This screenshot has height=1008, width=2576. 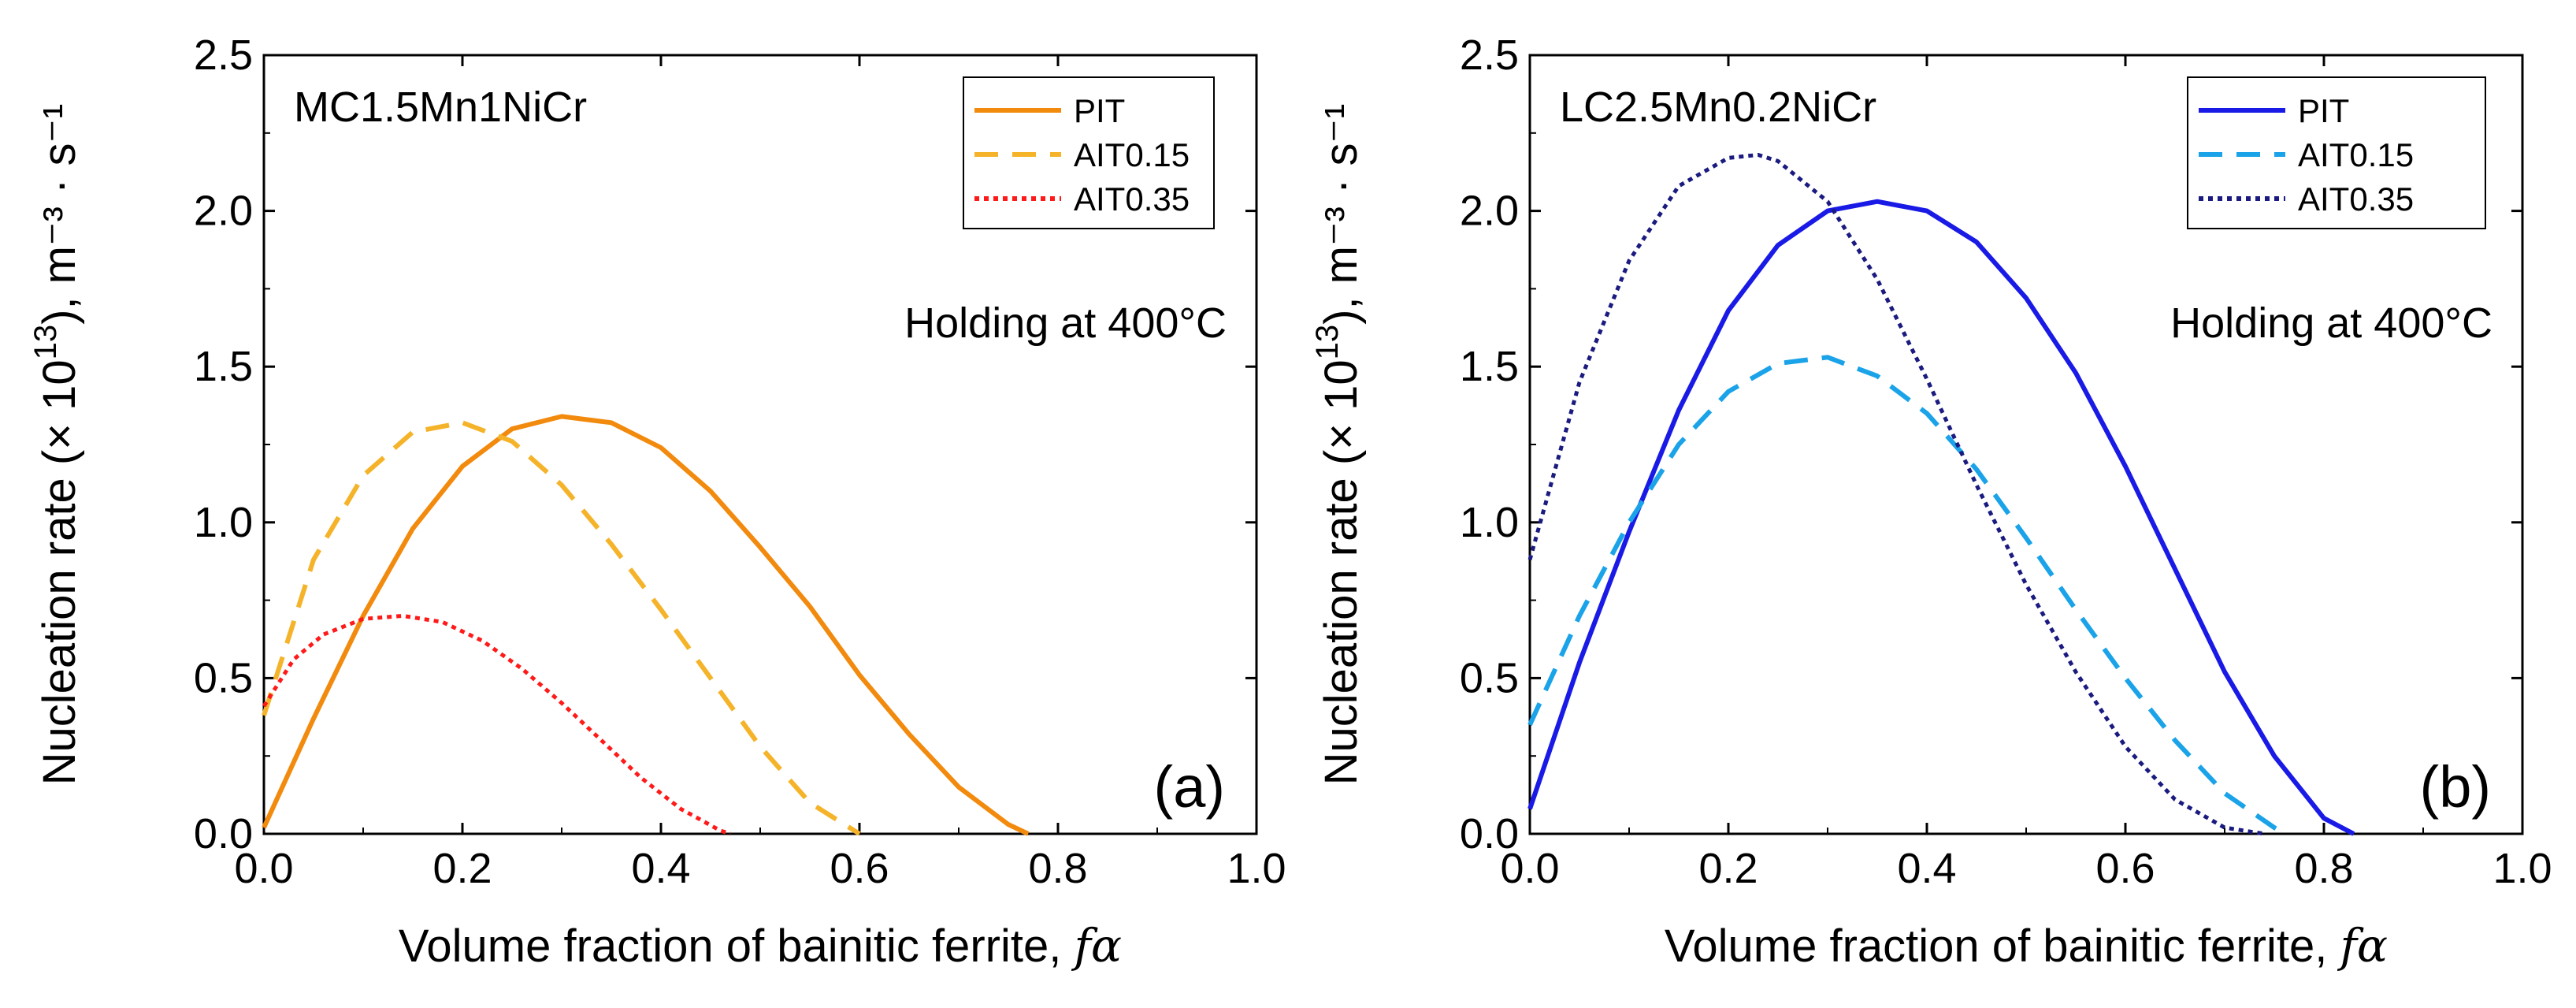 I want to click on series-group, so click(x=646, y=625).